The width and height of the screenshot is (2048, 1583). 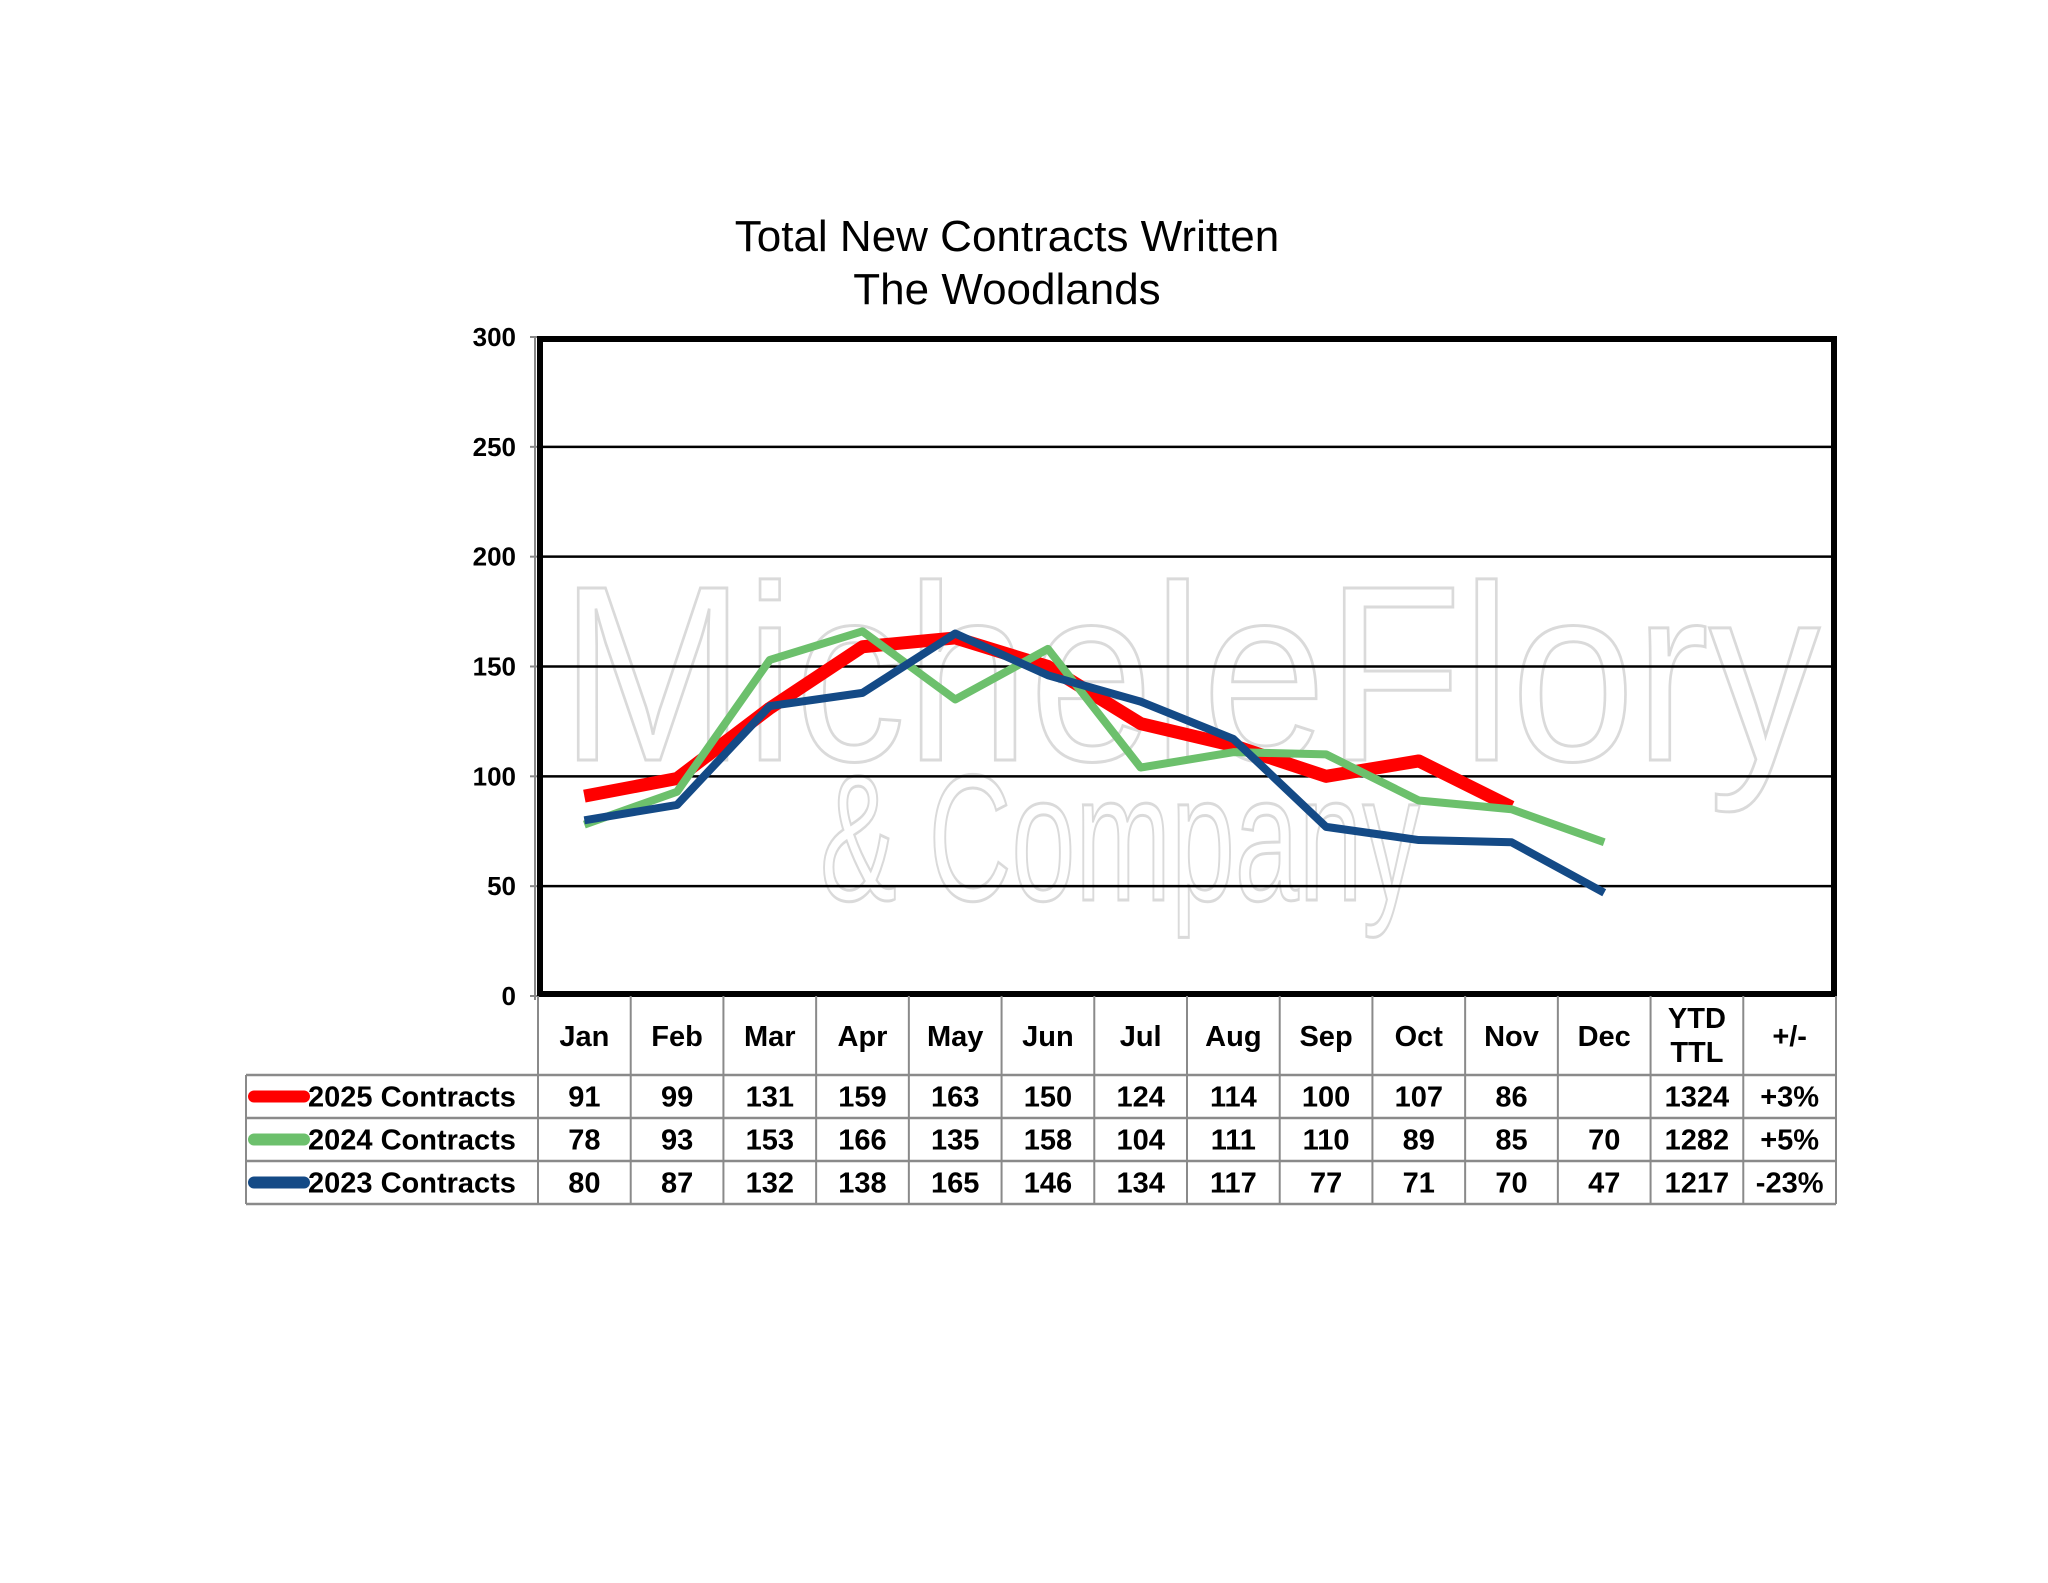 What do you see at coordinates (1233, 1098) in the screenshot?
I see `data-label: 114` at bounding box center [1233, 1098].